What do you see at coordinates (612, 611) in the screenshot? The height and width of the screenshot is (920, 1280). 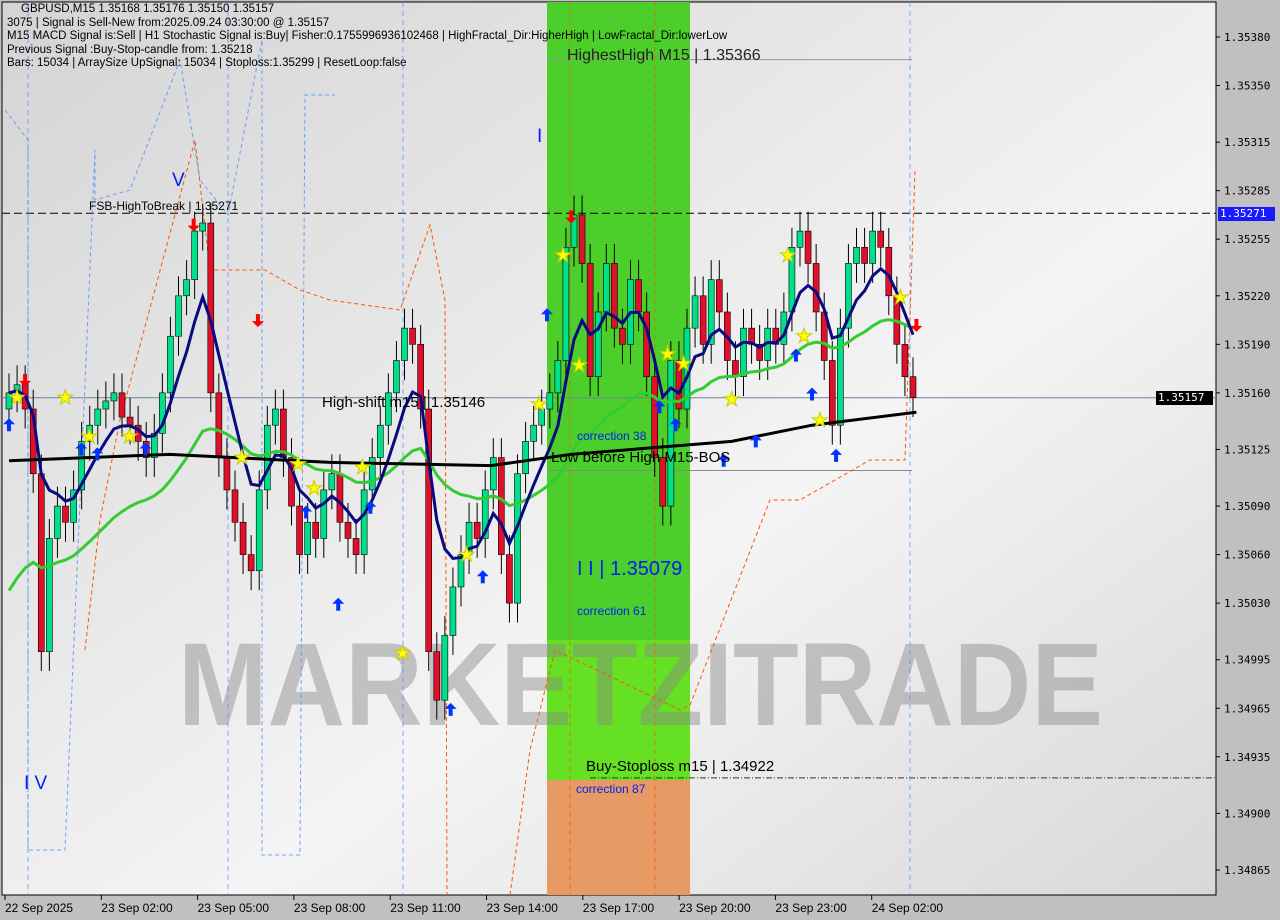 I see `correction-61-label: correction 61` at bounding box center [612, 611].